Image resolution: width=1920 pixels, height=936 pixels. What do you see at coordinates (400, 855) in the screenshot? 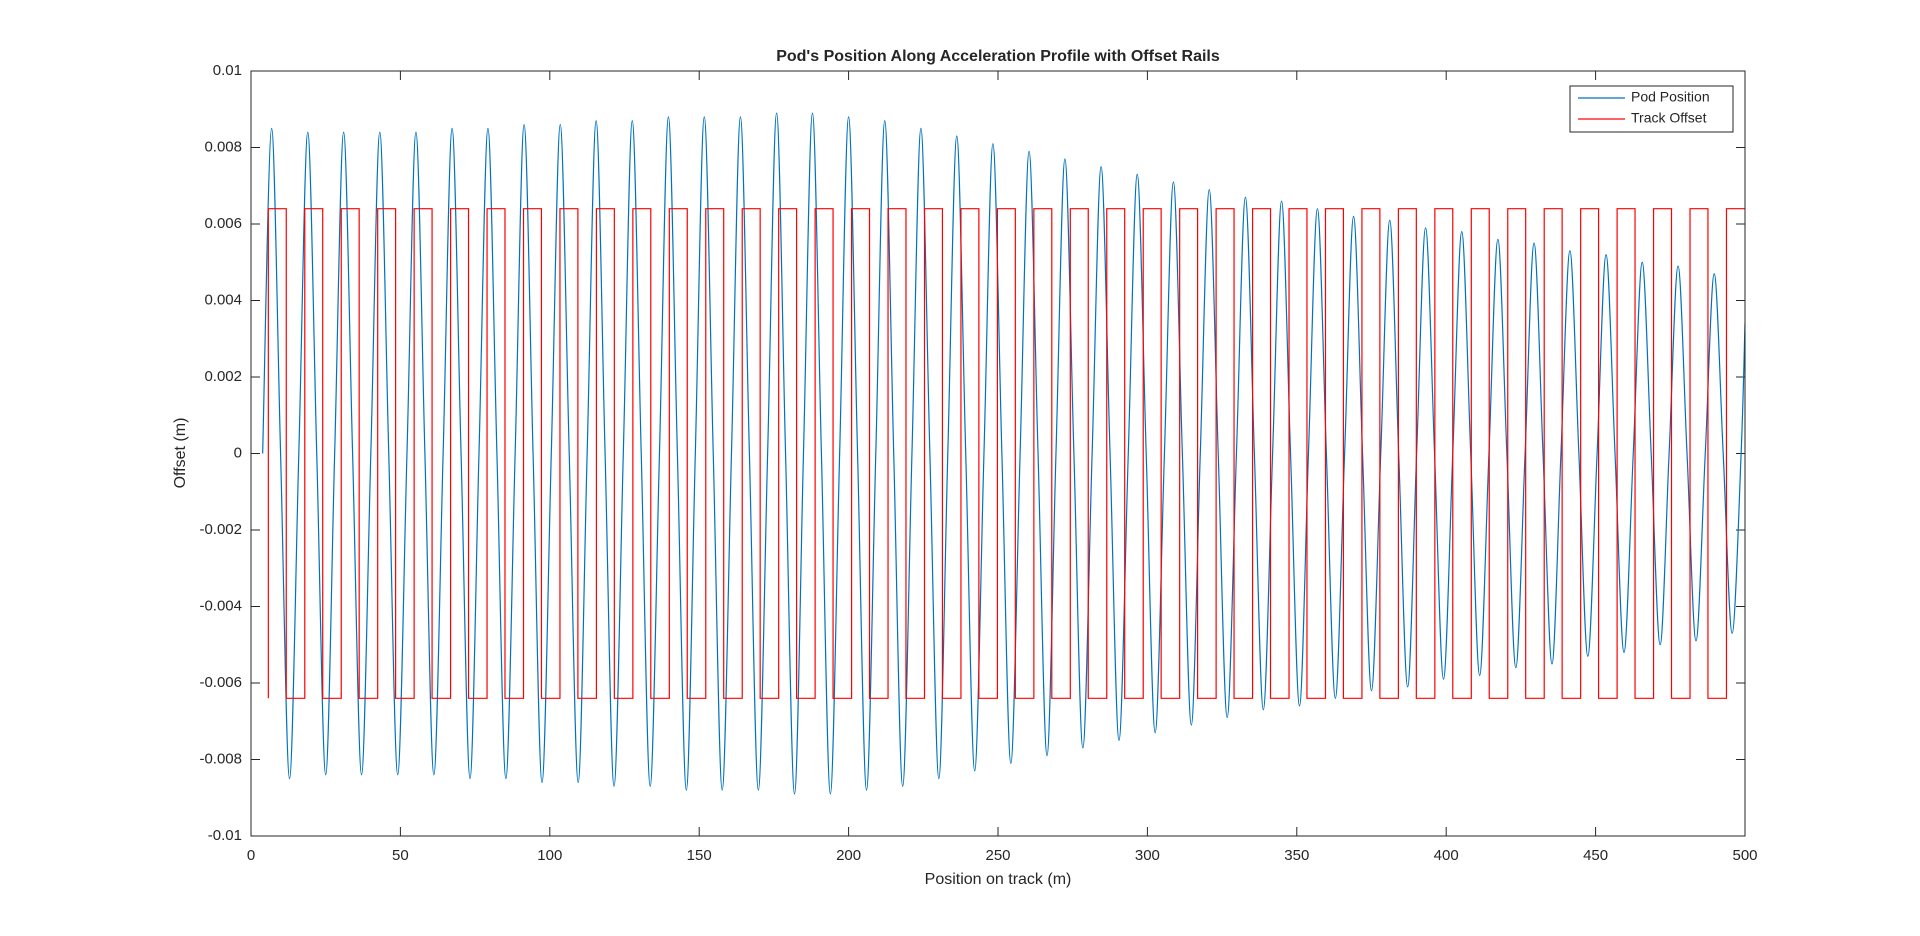
I see `x-tick-label: 50` at bounding box center [400, 855].